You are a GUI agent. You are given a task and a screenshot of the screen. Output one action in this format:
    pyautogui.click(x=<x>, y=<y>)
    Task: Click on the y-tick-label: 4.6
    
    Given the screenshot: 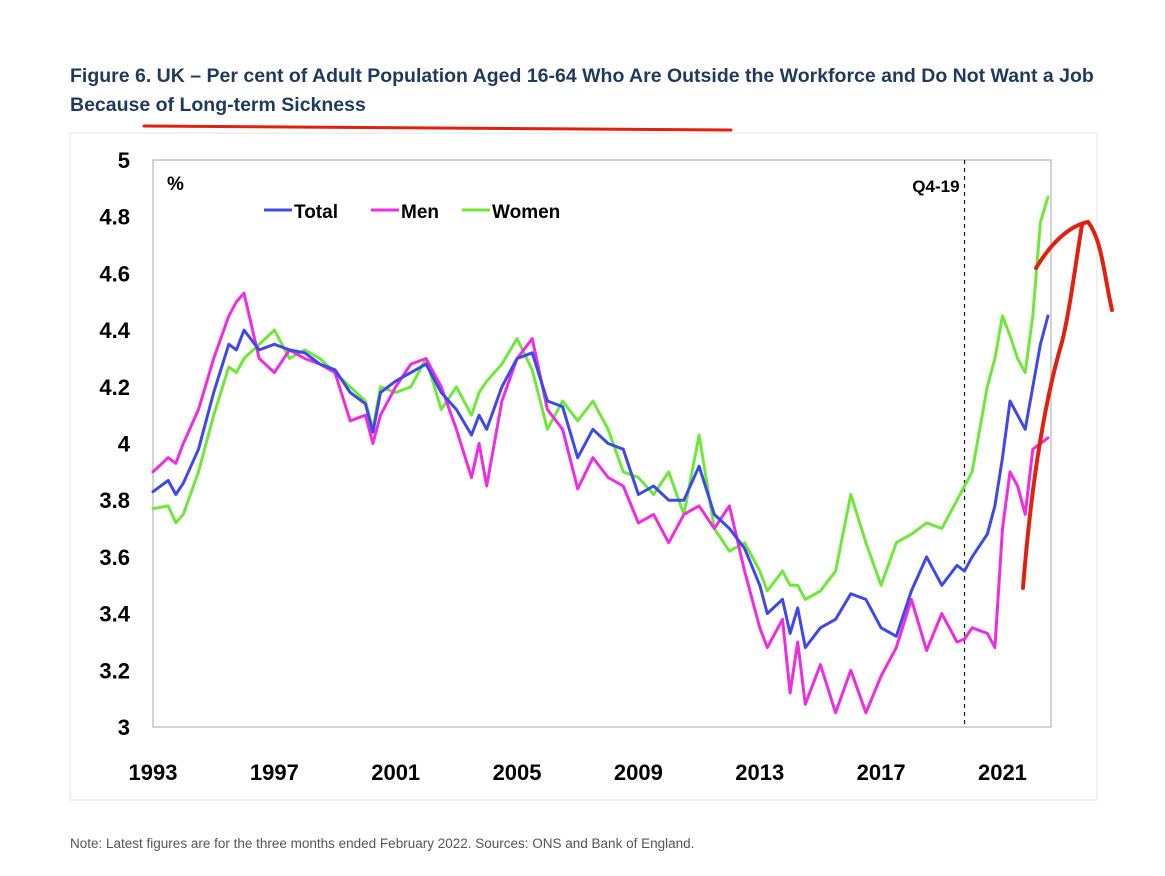 What is the action you would take?
    pyautogui.click(x=114, y=273)
    